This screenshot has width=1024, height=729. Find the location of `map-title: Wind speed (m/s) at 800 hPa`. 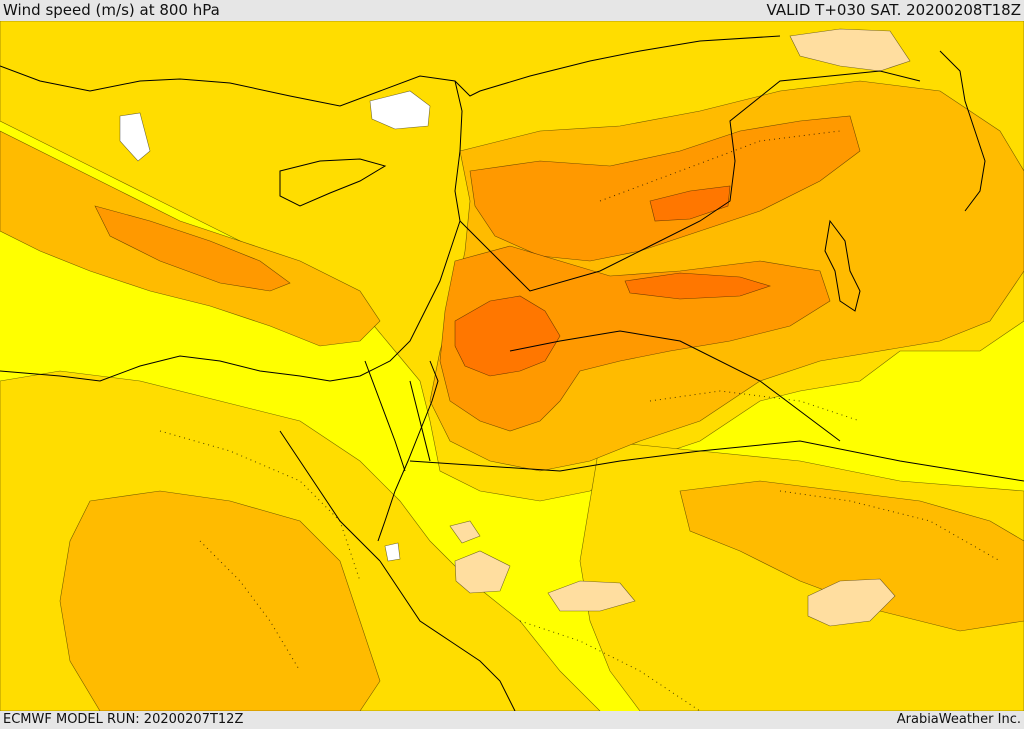

map-title: Wind speed (m/s) at 800 hPa is located at coordinates (111, 10).